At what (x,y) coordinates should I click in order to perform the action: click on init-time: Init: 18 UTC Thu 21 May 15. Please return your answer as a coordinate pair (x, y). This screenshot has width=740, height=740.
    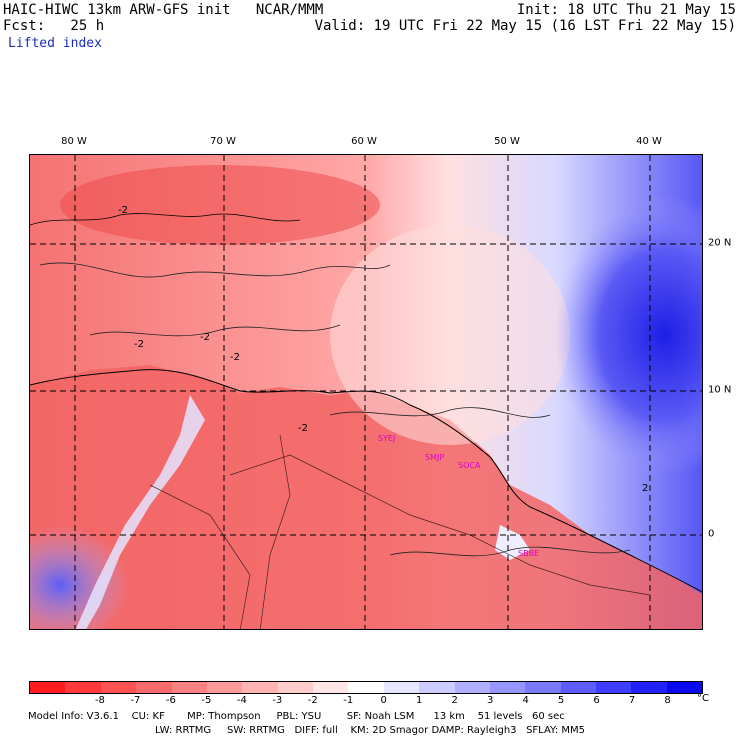
    Looking at the image, I should click on (626, 10).